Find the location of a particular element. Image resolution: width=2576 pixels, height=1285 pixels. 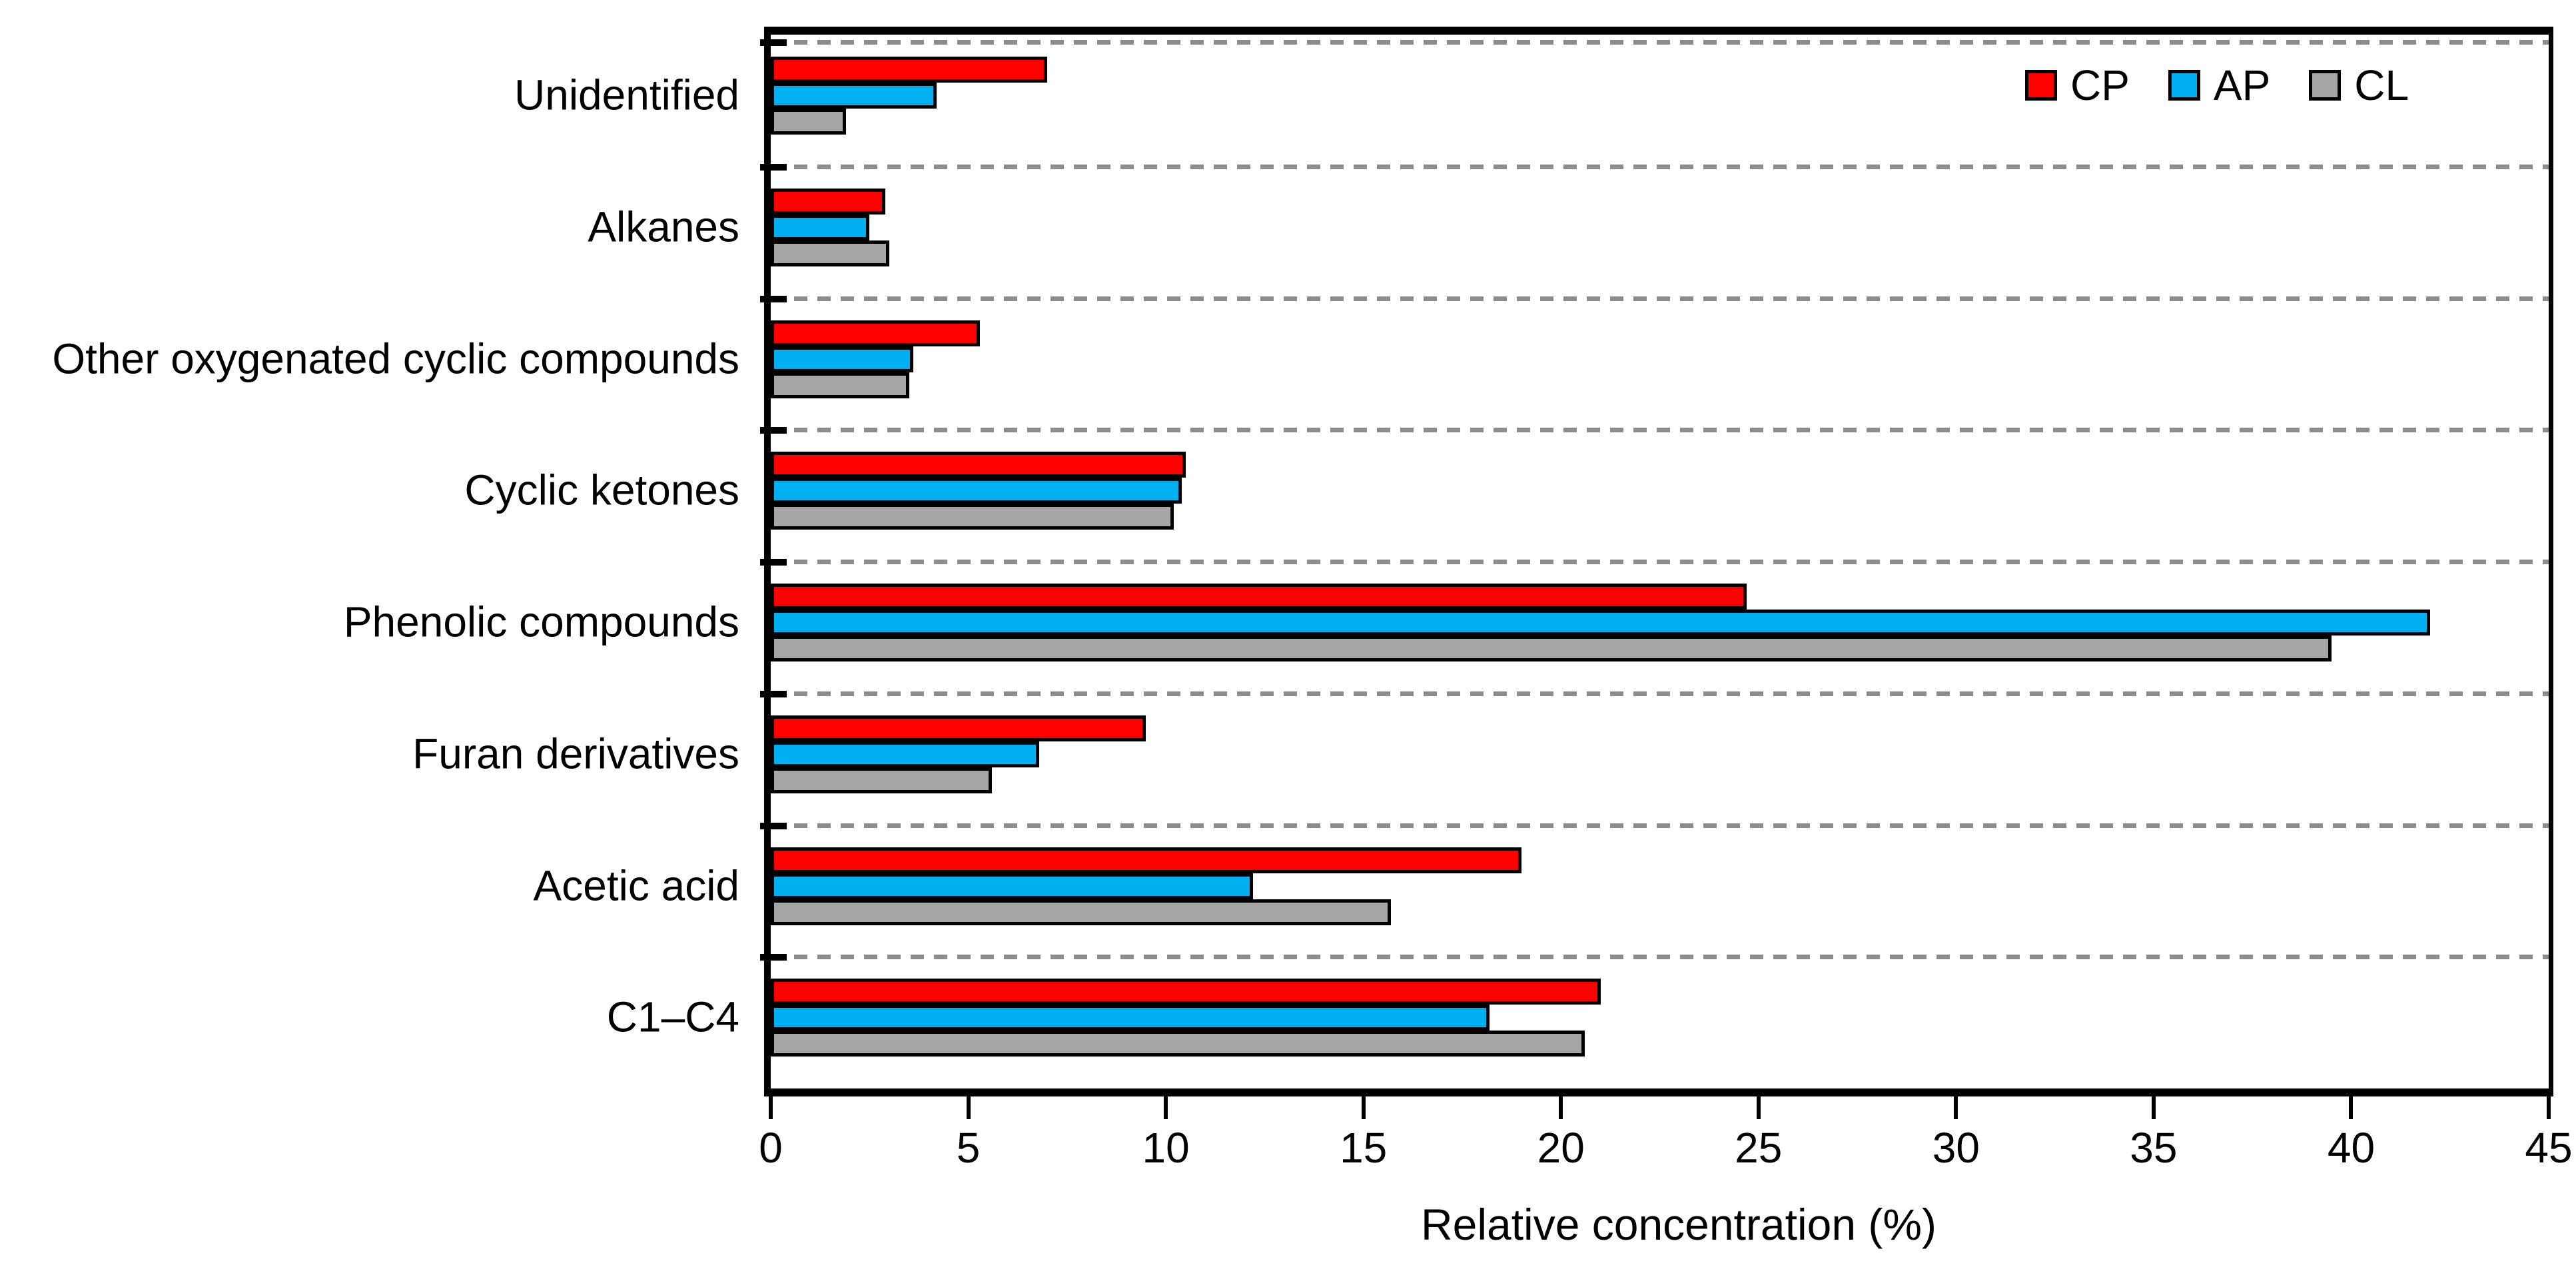

x-tick-label-35: 35 is located at coordinates (2154, 1148).